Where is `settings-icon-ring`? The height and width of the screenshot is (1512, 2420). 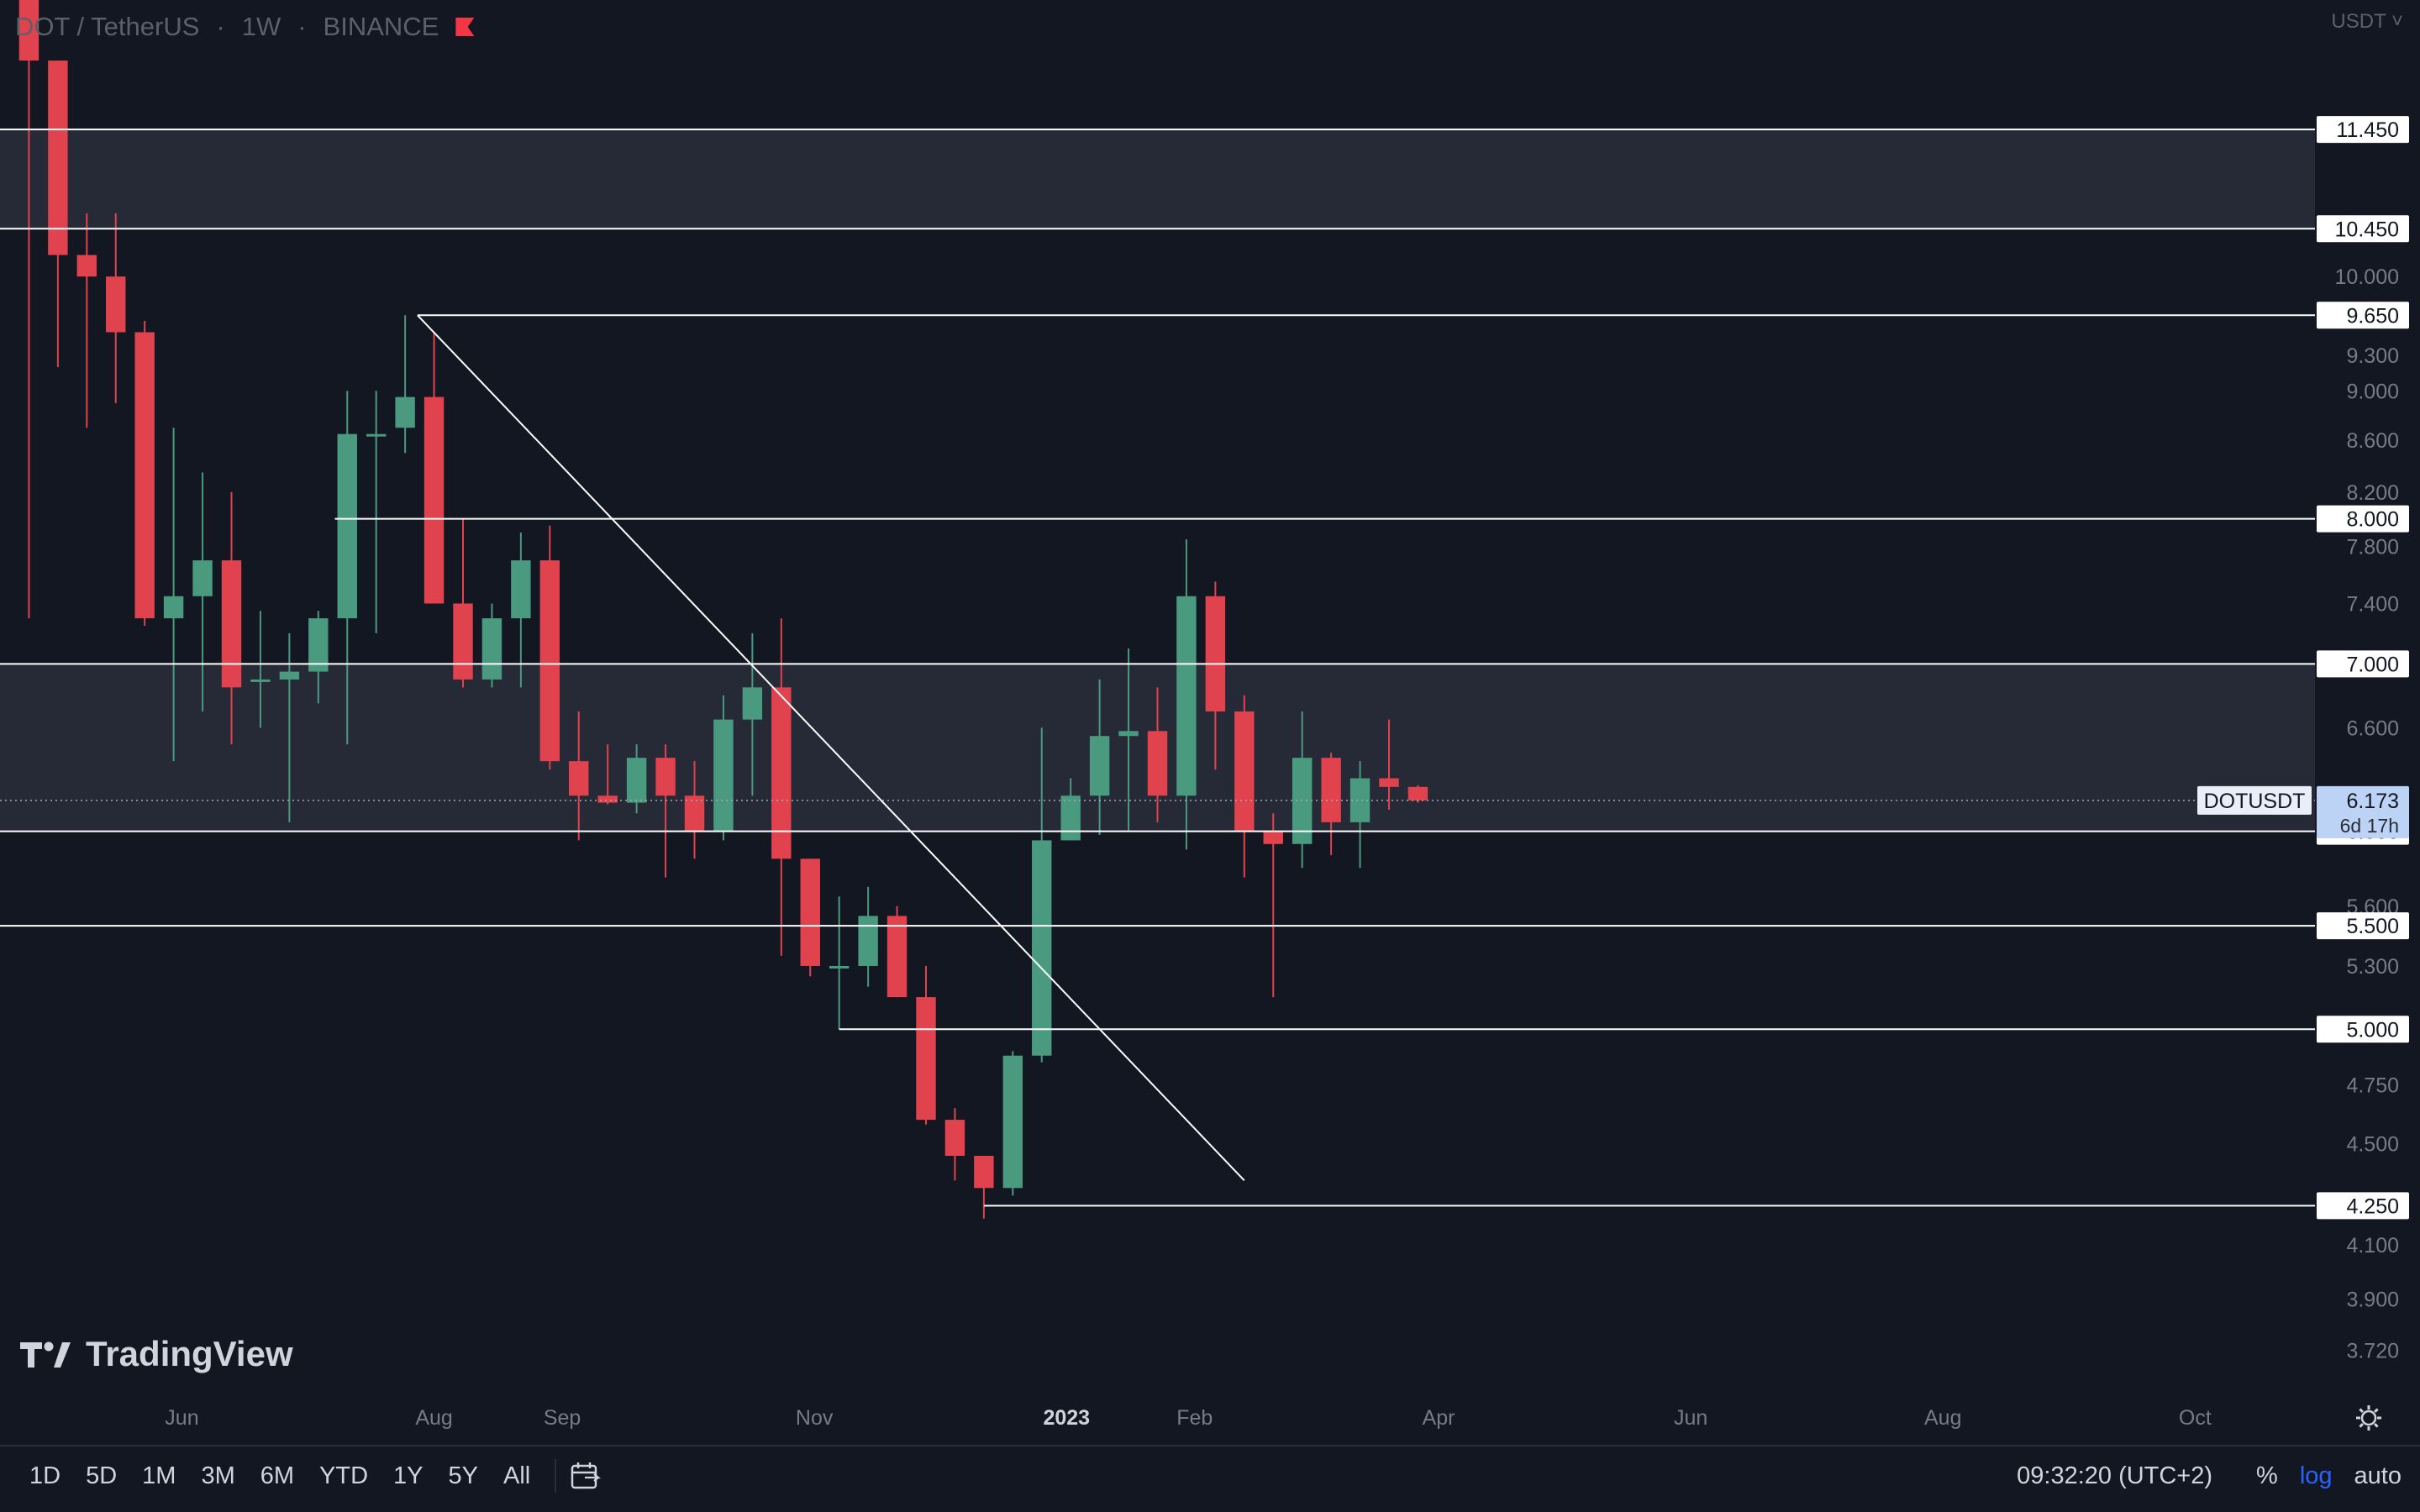 settings-icon-ring is located at coordinates (2368, 1418).